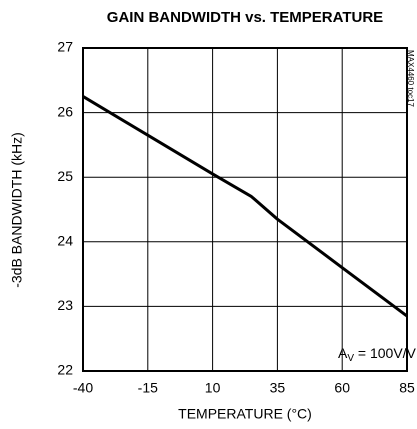 This screenshot has height=429, width=417. Describe the element at coordinates (65, 111) in the screenshot. I see `y-tick-label: 26` at that location.